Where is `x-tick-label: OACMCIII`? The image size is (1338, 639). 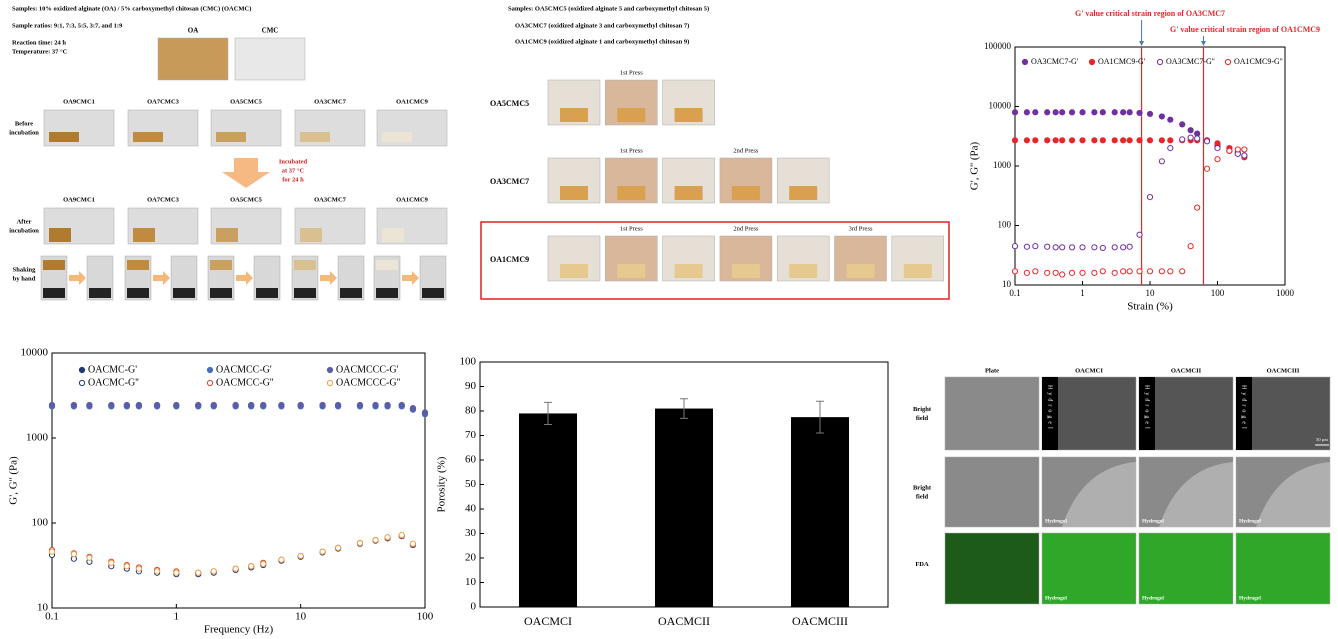 x-tick-label: OACMCIII is located at coordinates (820, 621).